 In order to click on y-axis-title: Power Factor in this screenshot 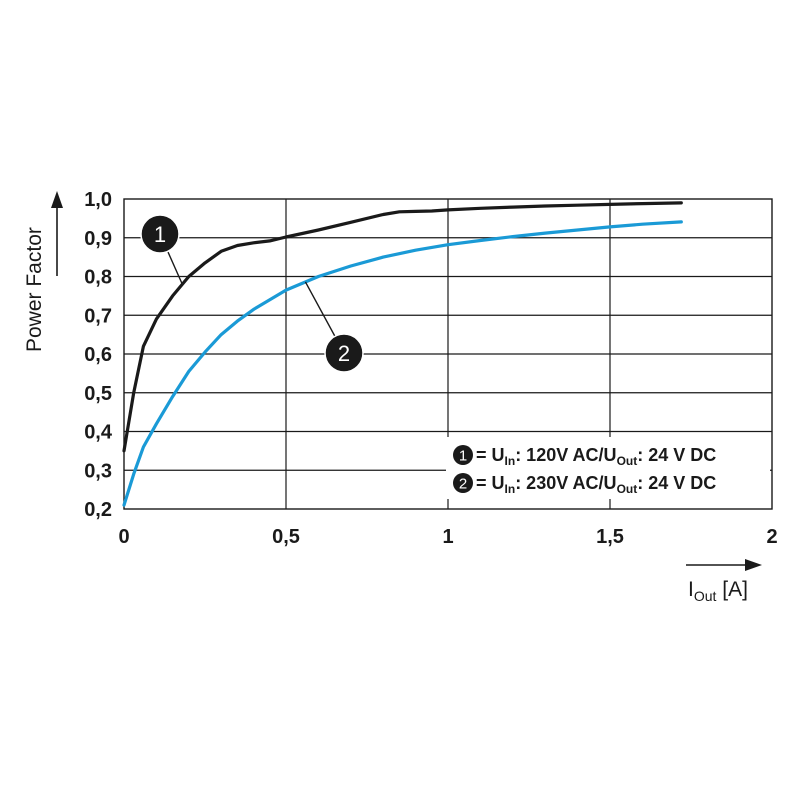, I will do `click(34, 289)`.